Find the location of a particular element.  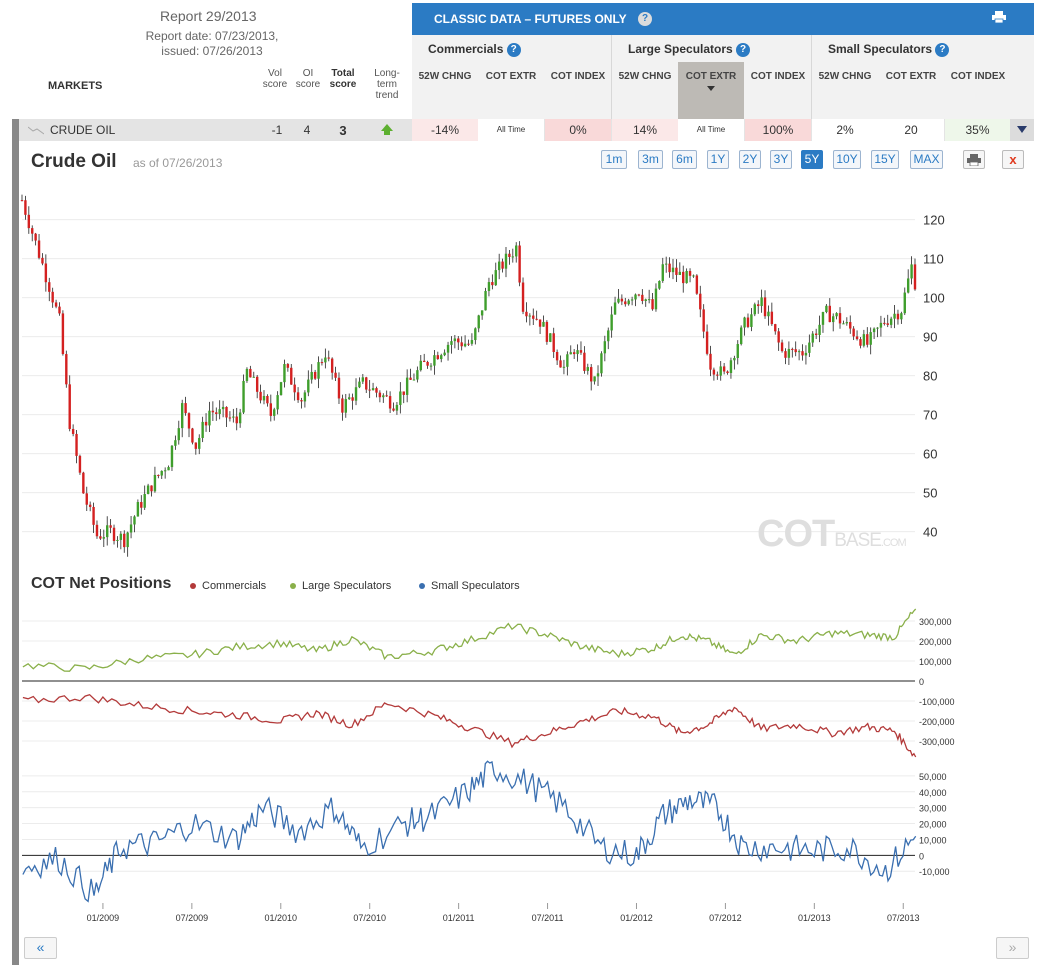

commercials-extr-header: COT EXTR is located at coordinates (511, 76).